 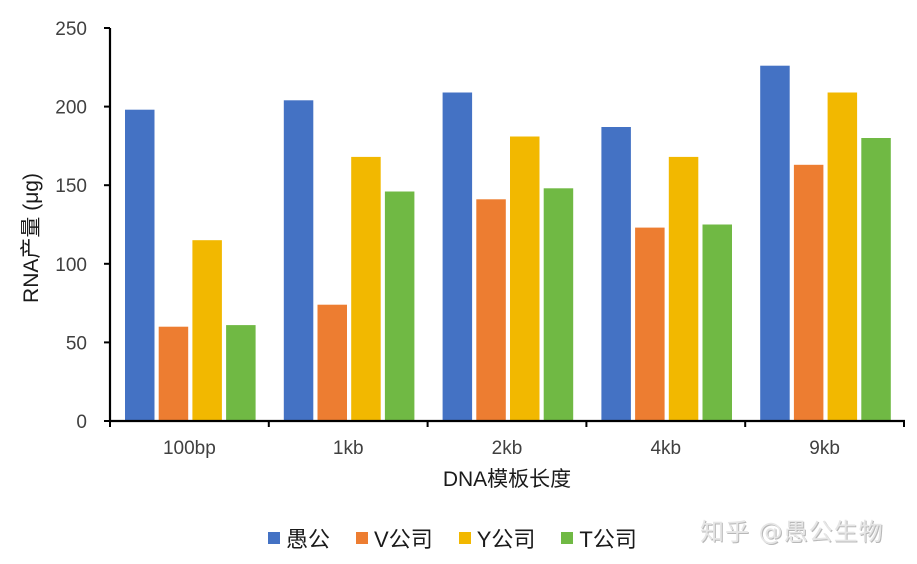 I want to click on y-axis: 0 50 100 150 200 250, so click(x=83, y=226).